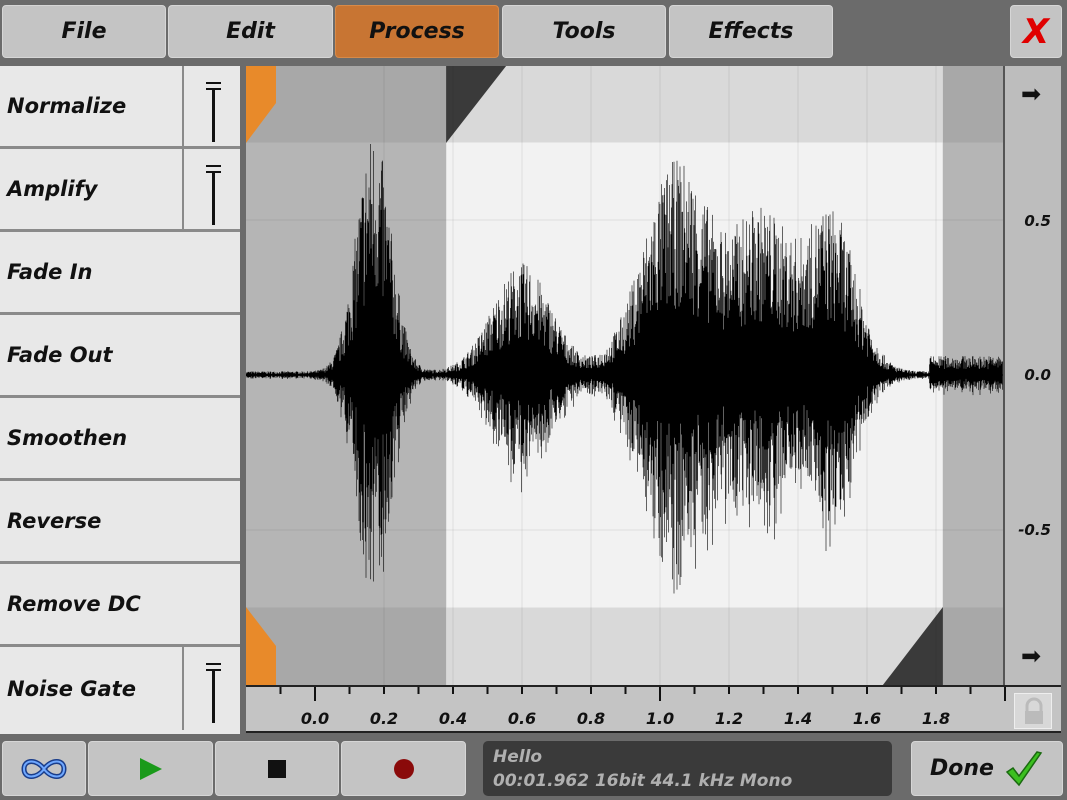 The height and width of the screenshot is (800, 1067). Describe the element at coordinates (912, 646) in the screenshot. I see `selection-end-handle` at that location.